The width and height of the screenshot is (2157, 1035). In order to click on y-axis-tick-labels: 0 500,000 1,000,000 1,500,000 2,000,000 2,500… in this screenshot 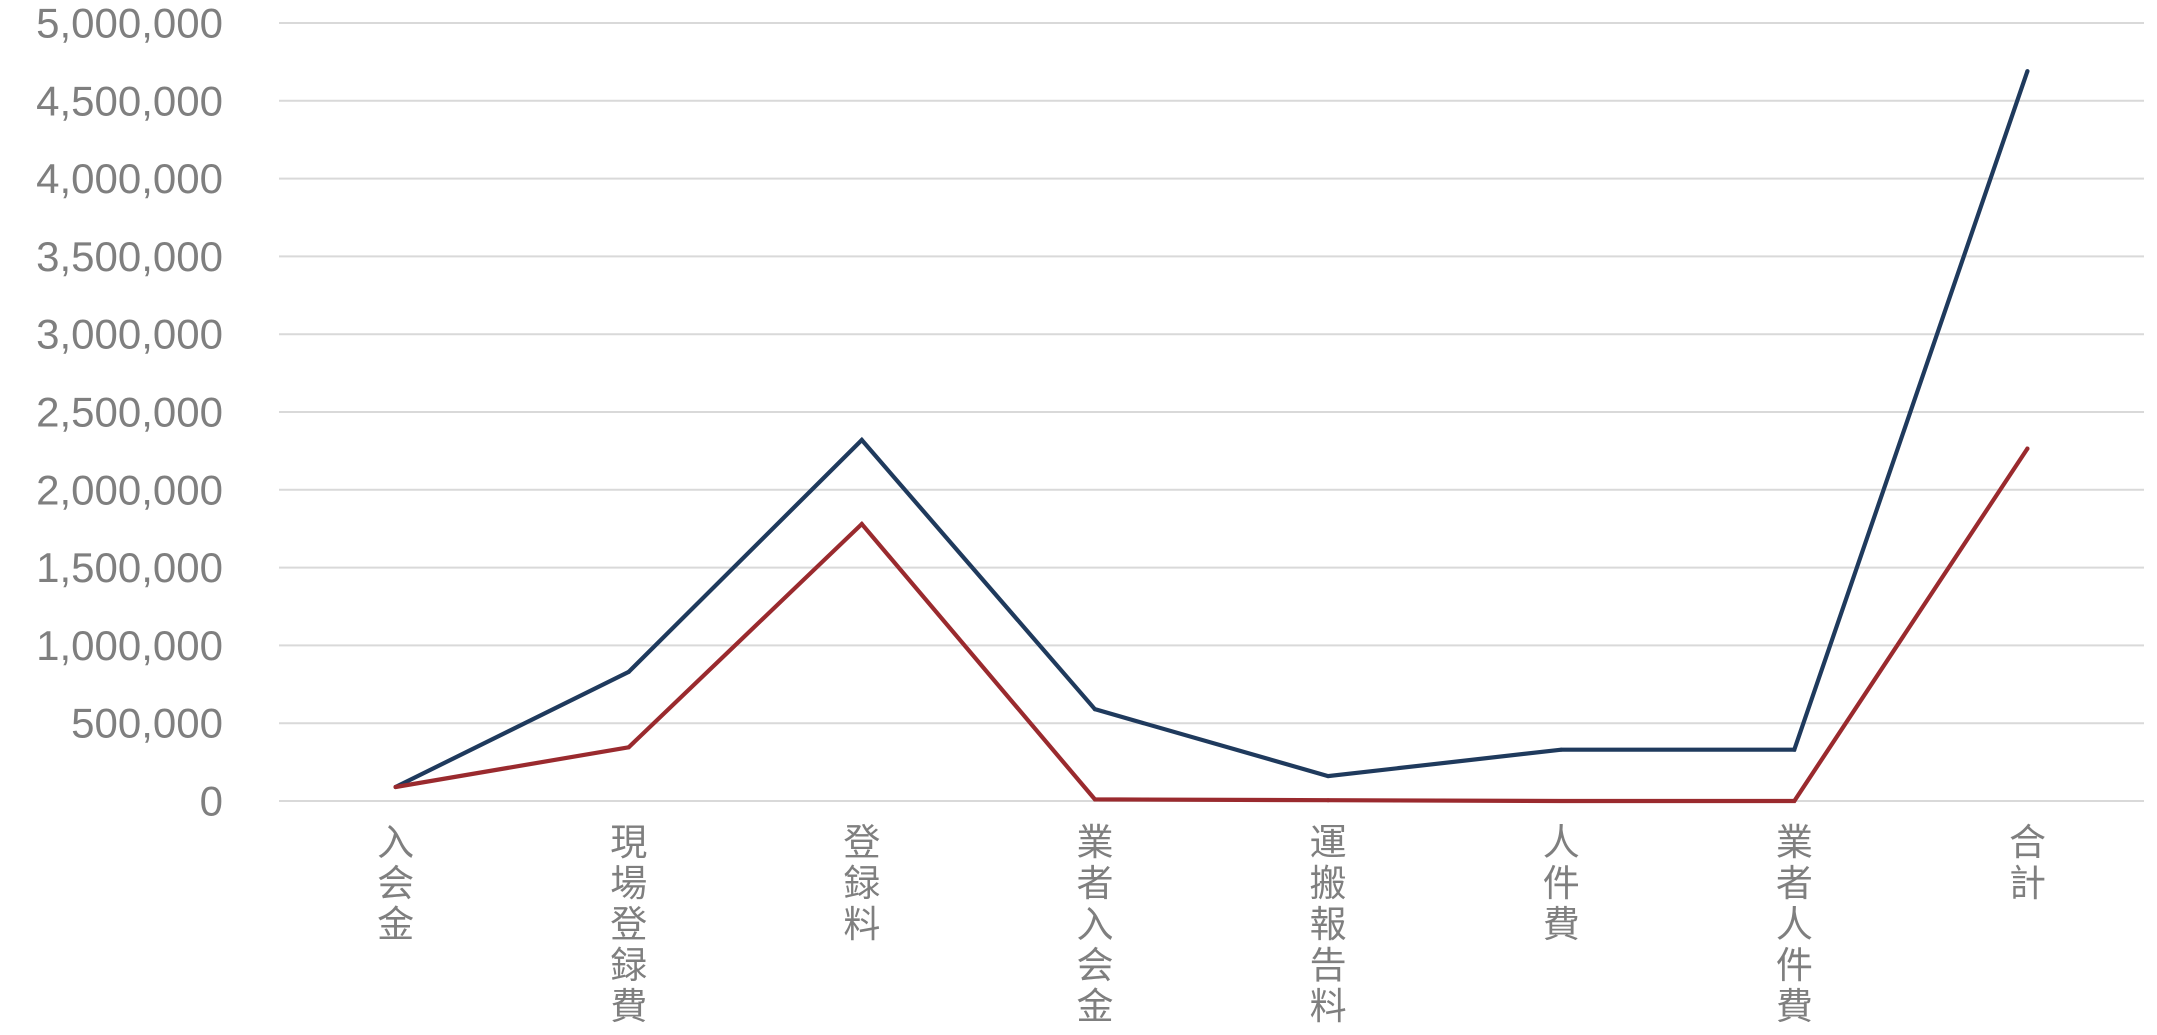, I will do `click(129, 412)`.